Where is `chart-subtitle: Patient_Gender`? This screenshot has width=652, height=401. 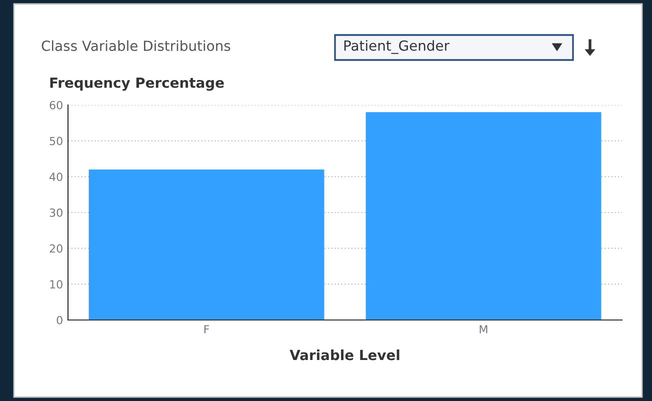 chart-subtitle: Patient_Gender is located at coordinates (397, 47).